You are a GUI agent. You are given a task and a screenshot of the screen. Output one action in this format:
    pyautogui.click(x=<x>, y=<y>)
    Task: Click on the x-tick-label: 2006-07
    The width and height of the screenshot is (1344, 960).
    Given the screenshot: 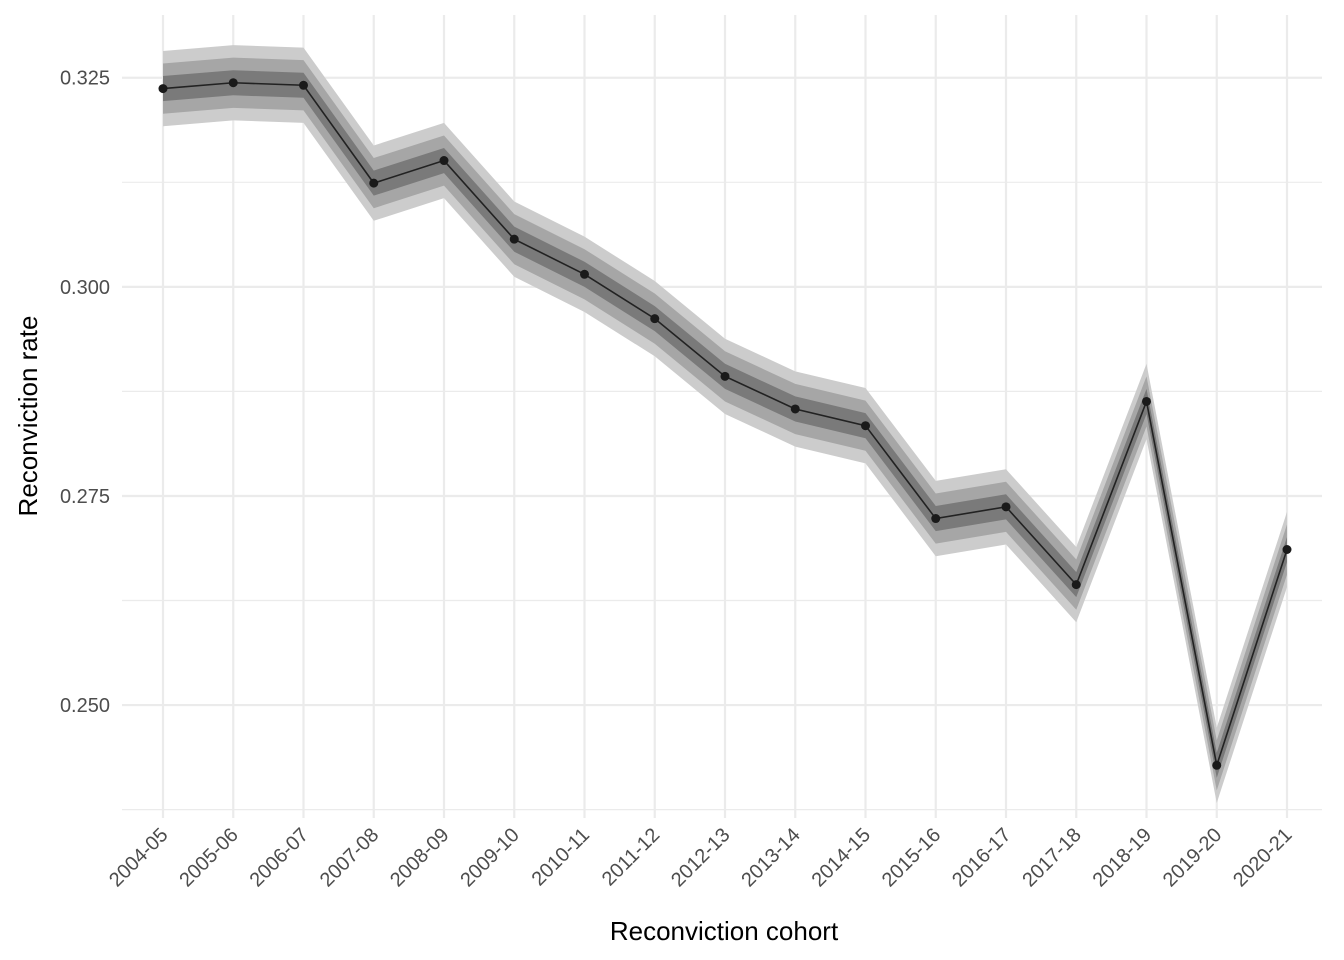 What is the action you would take?
    pyautogui.click(x=279, y=857)
    